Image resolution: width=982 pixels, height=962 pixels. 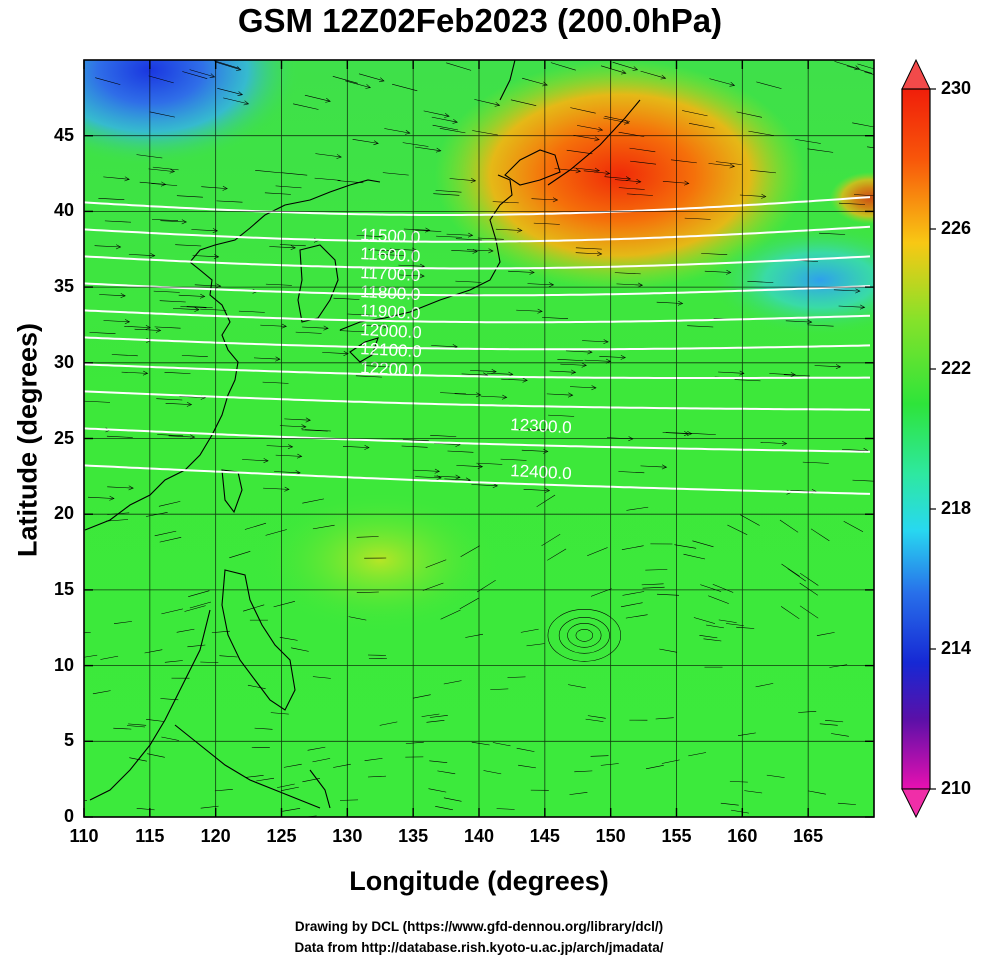 I want to click on x-axis-label: Longitude (degrees), so click(x=479, y=881).